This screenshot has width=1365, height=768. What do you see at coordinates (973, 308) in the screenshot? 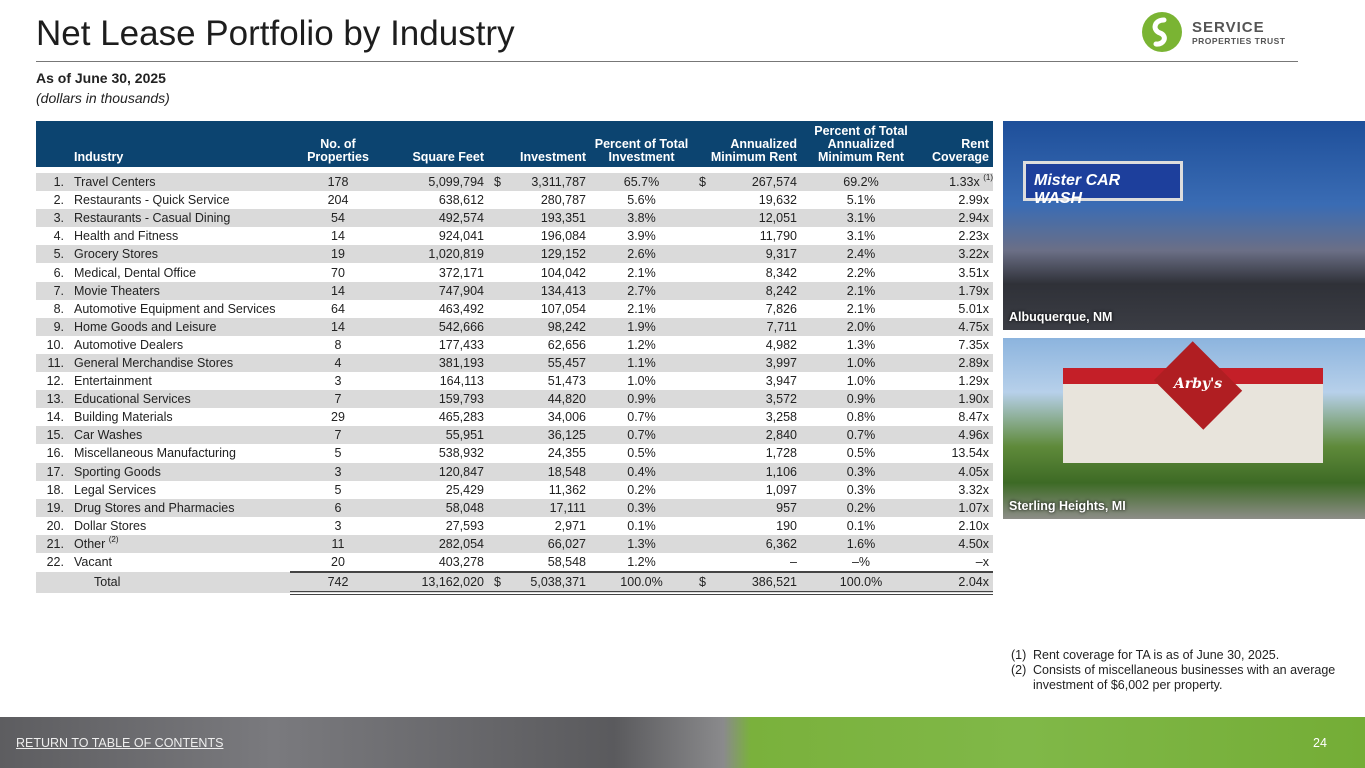
I see `coverage-value: 5.01x` at bounding box center [973, 308].